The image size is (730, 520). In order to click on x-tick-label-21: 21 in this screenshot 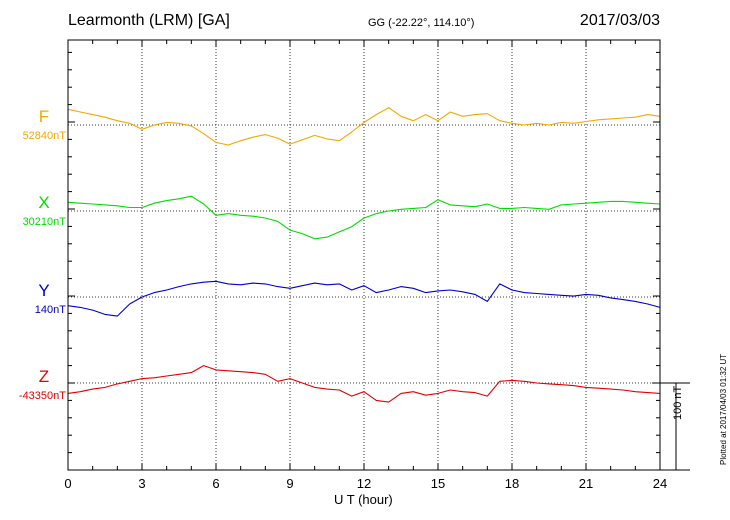, I will do `click(586, 483)`.